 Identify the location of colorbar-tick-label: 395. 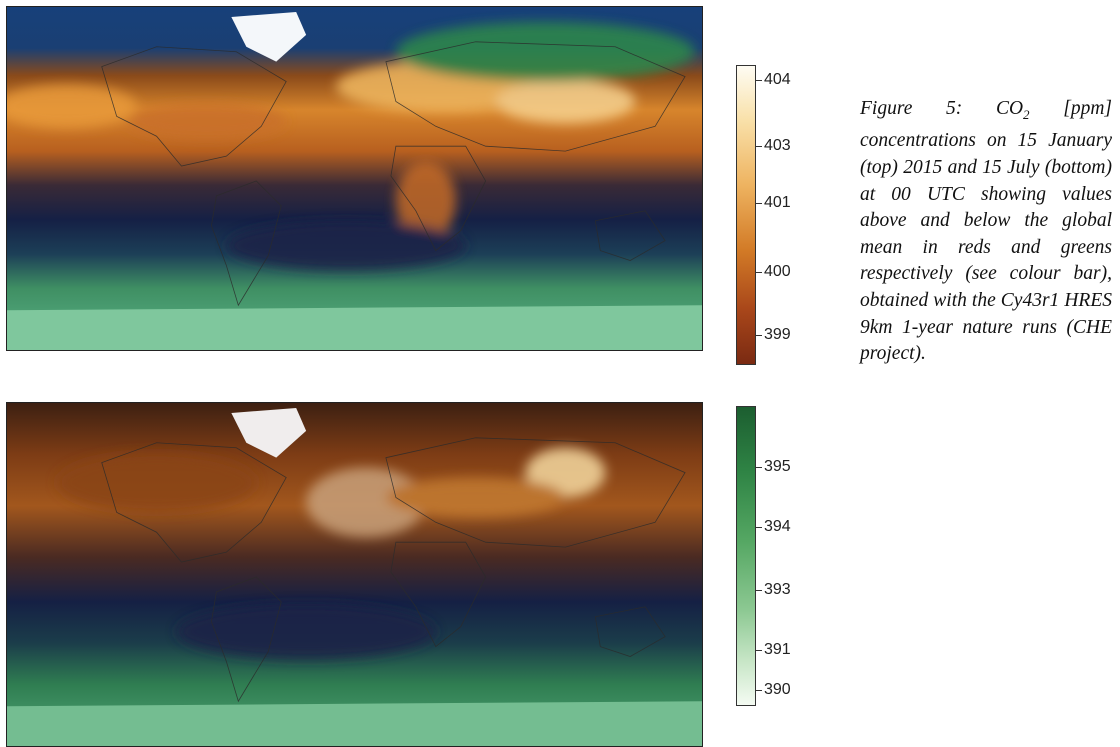
(777, 466).